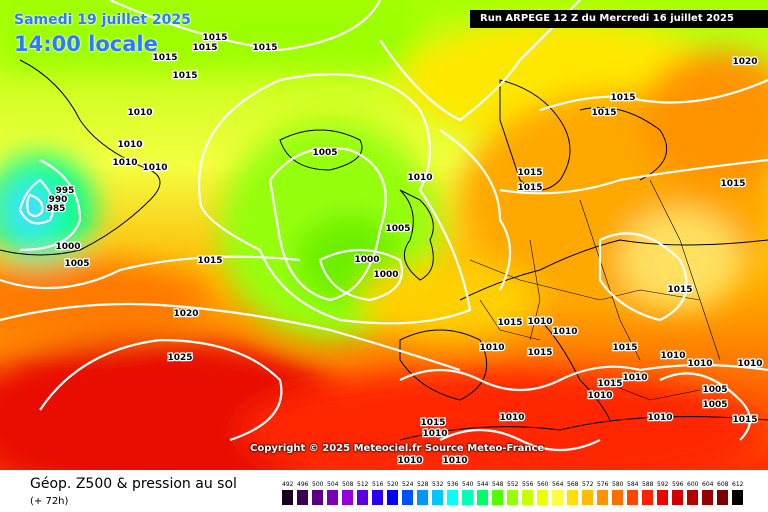 Image resolution: width=768 pixels, height=512 pixels. I want to click on scale-step: 492, so click(287, 493).